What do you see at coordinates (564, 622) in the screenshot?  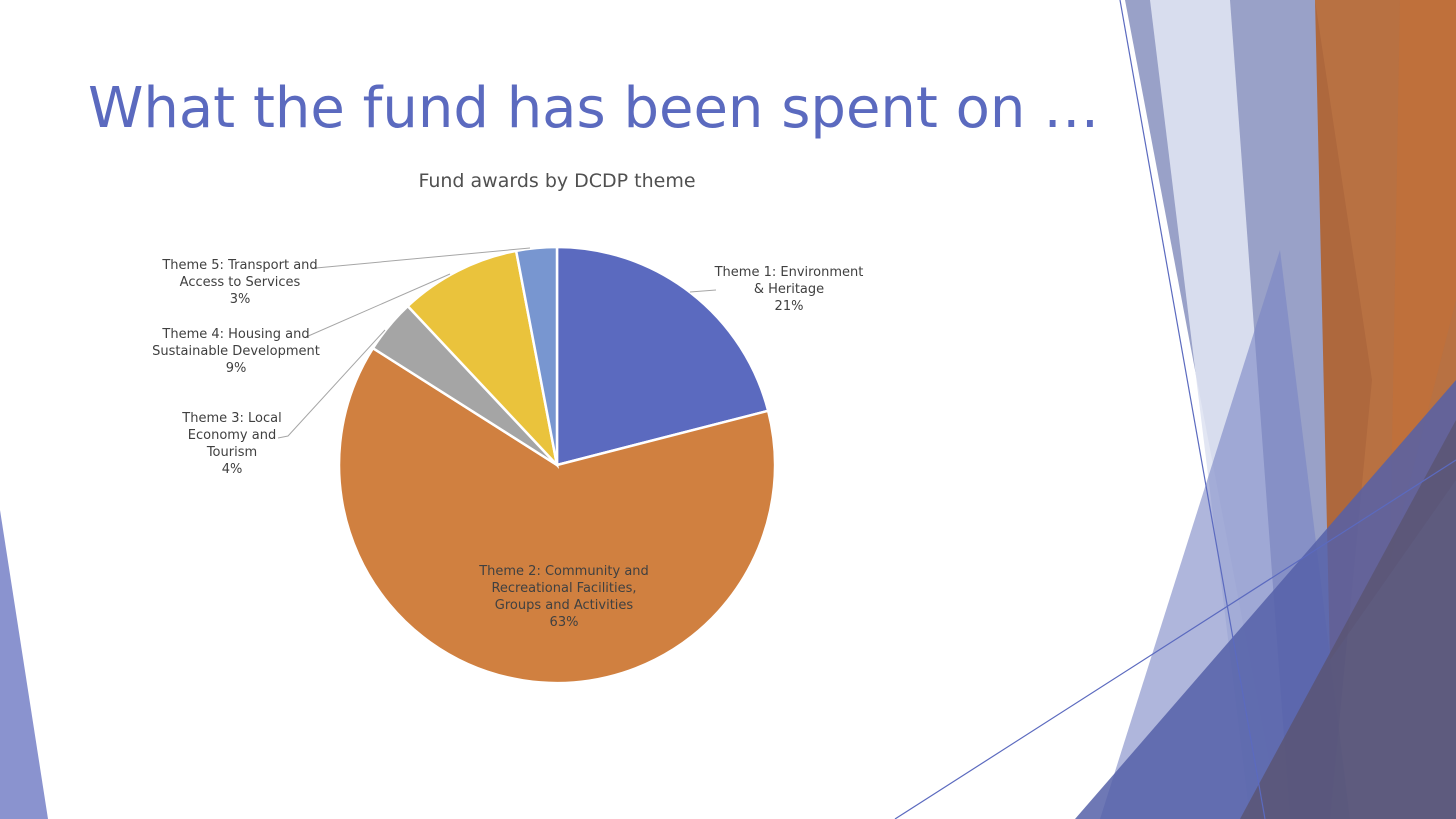 I see `label-value: 63%` at bounding box center [564, 622].